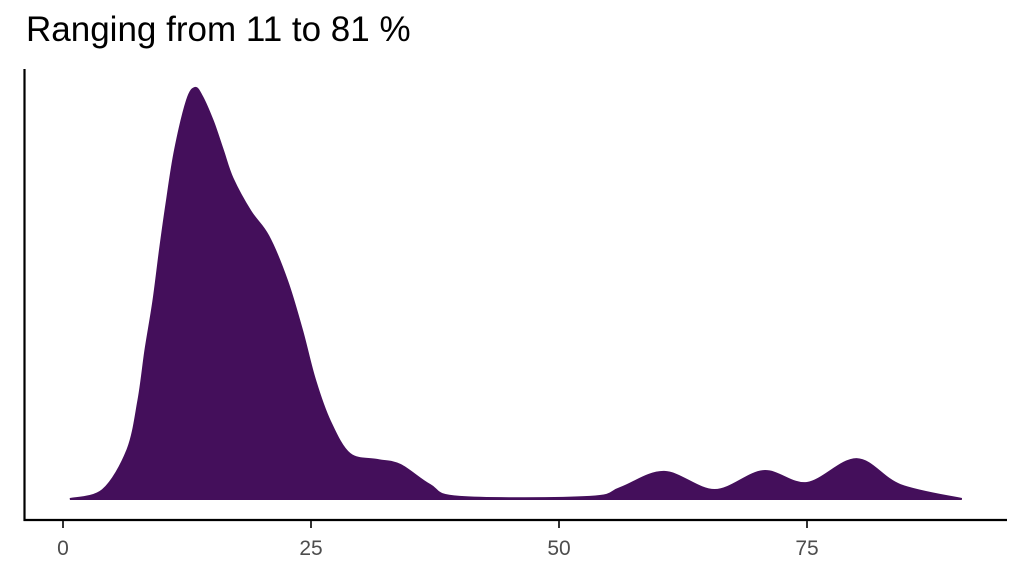 The height and width of the screenshot is (576, 1024). Describe the element at coordinates (558, 548) in the screenshot. I see `x-tick-label: 50` at that location.